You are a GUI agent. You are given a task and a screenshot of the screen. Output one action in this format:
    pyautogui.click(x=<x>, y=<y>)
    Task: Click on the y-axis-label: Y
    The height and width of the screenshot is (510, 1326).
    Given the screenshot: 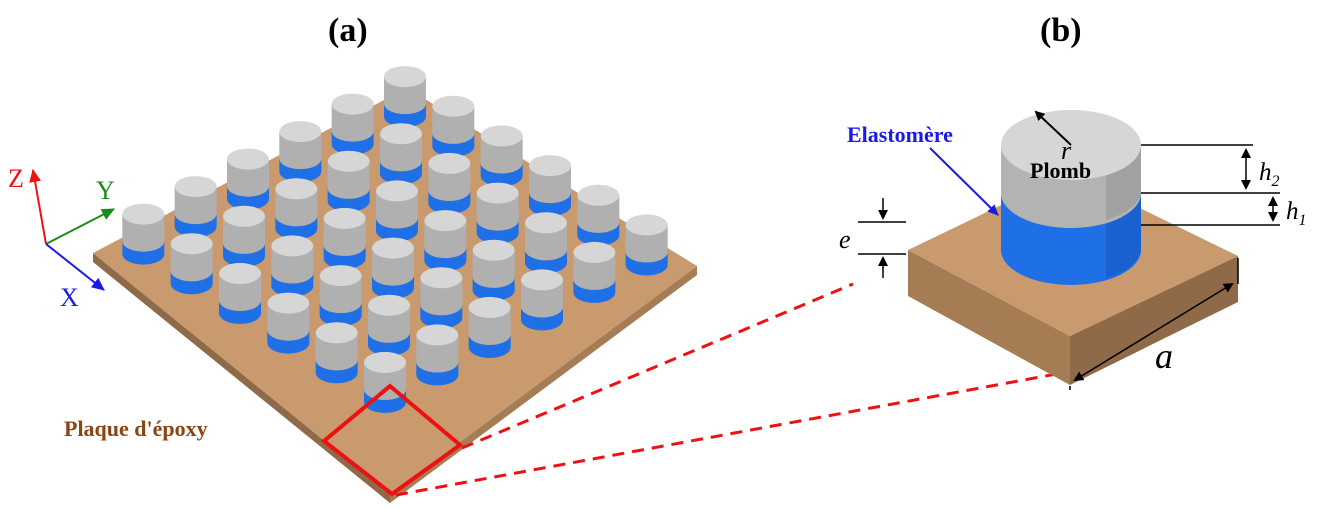 What is the action you would take?
    pyautogui.click(x=105, y=190)
    